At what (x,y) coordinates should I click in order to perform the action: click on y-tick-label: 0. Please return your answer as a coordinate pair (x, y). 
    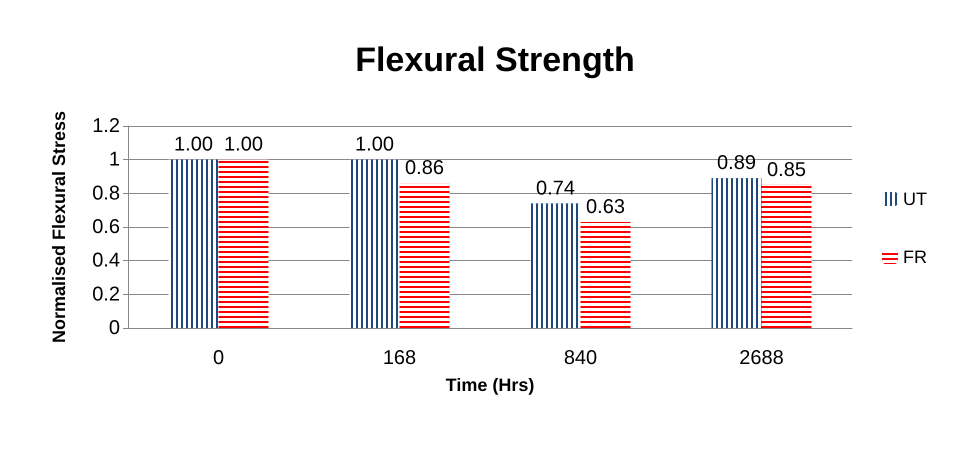
    Looking at the image, I should click on (114, 328).